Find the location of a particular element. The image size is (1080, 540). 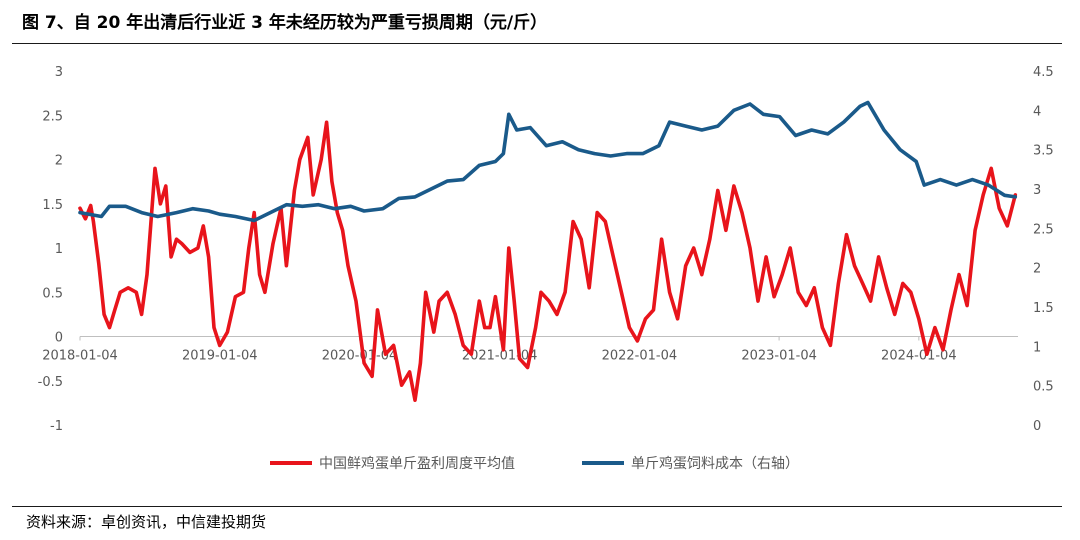

left-axis-tick-label: 2.5 is located at coordinates (52, 116).